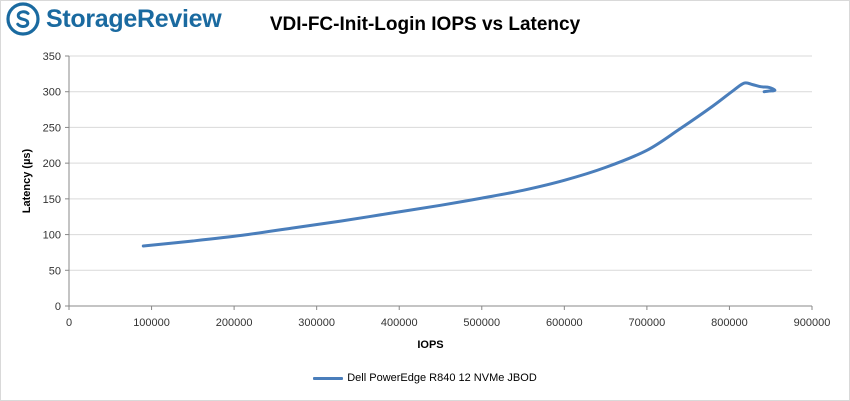  What do you see at coordinates (134, 18) in the screenshot?
I see `logo-wordmark: StorageReview` at bounding box center [134, 18].